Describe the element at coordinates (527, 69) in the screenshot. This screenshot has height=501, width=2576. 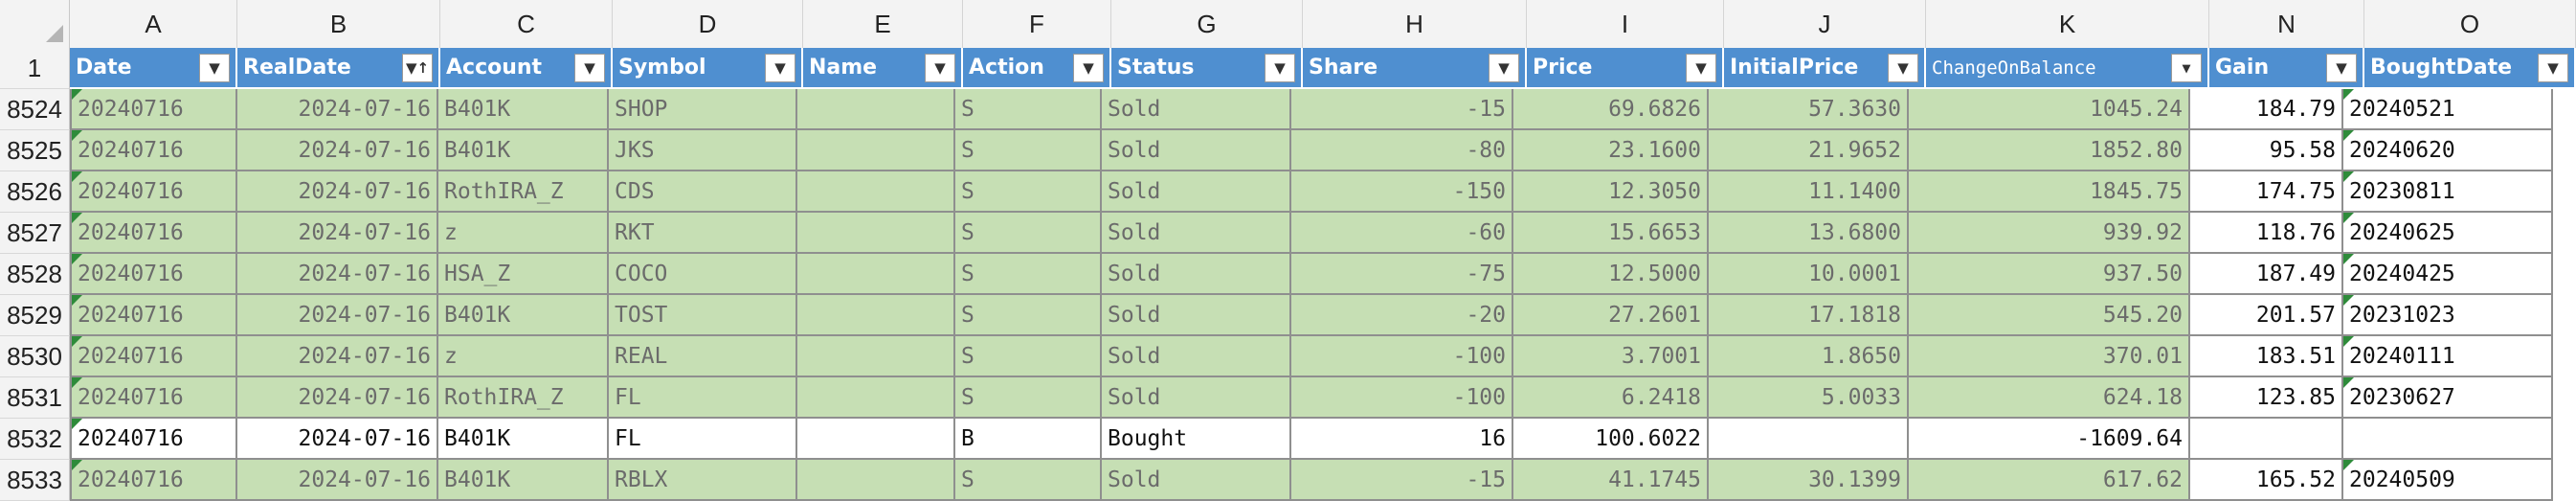
I see `table-header-account: Account ▼` at that location.